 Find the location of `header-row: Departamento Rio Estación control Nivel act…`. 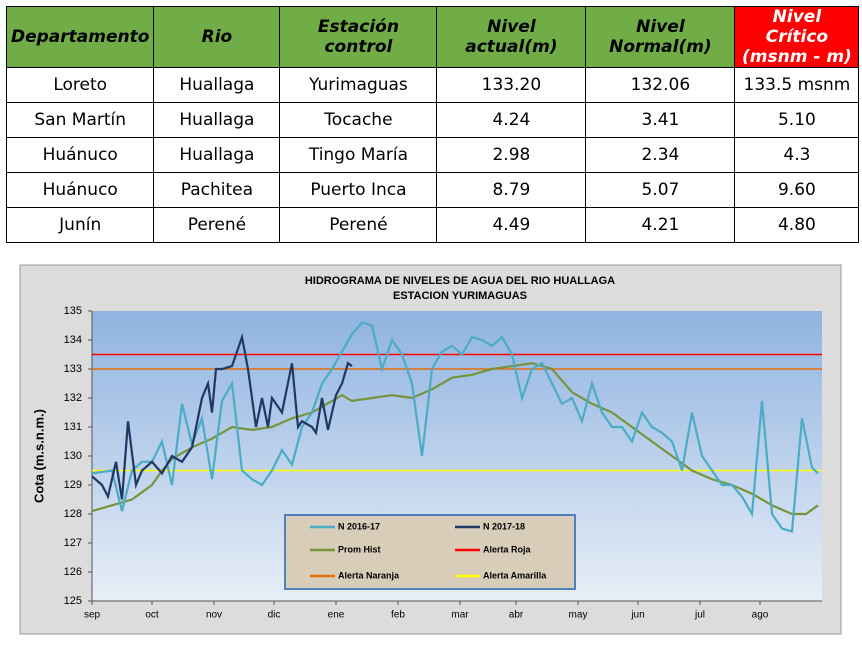

header-row: Departamento Rio Estación control Nivel act… is located at coordinates (432, 37).